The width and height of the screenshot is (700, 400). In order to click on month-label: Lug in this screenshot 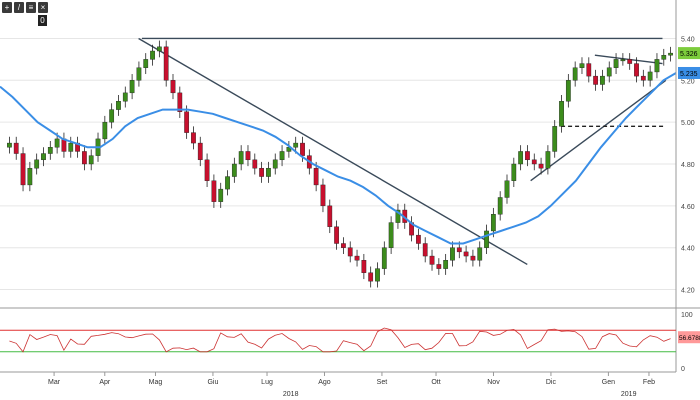, I will do `click(267, 382)`.